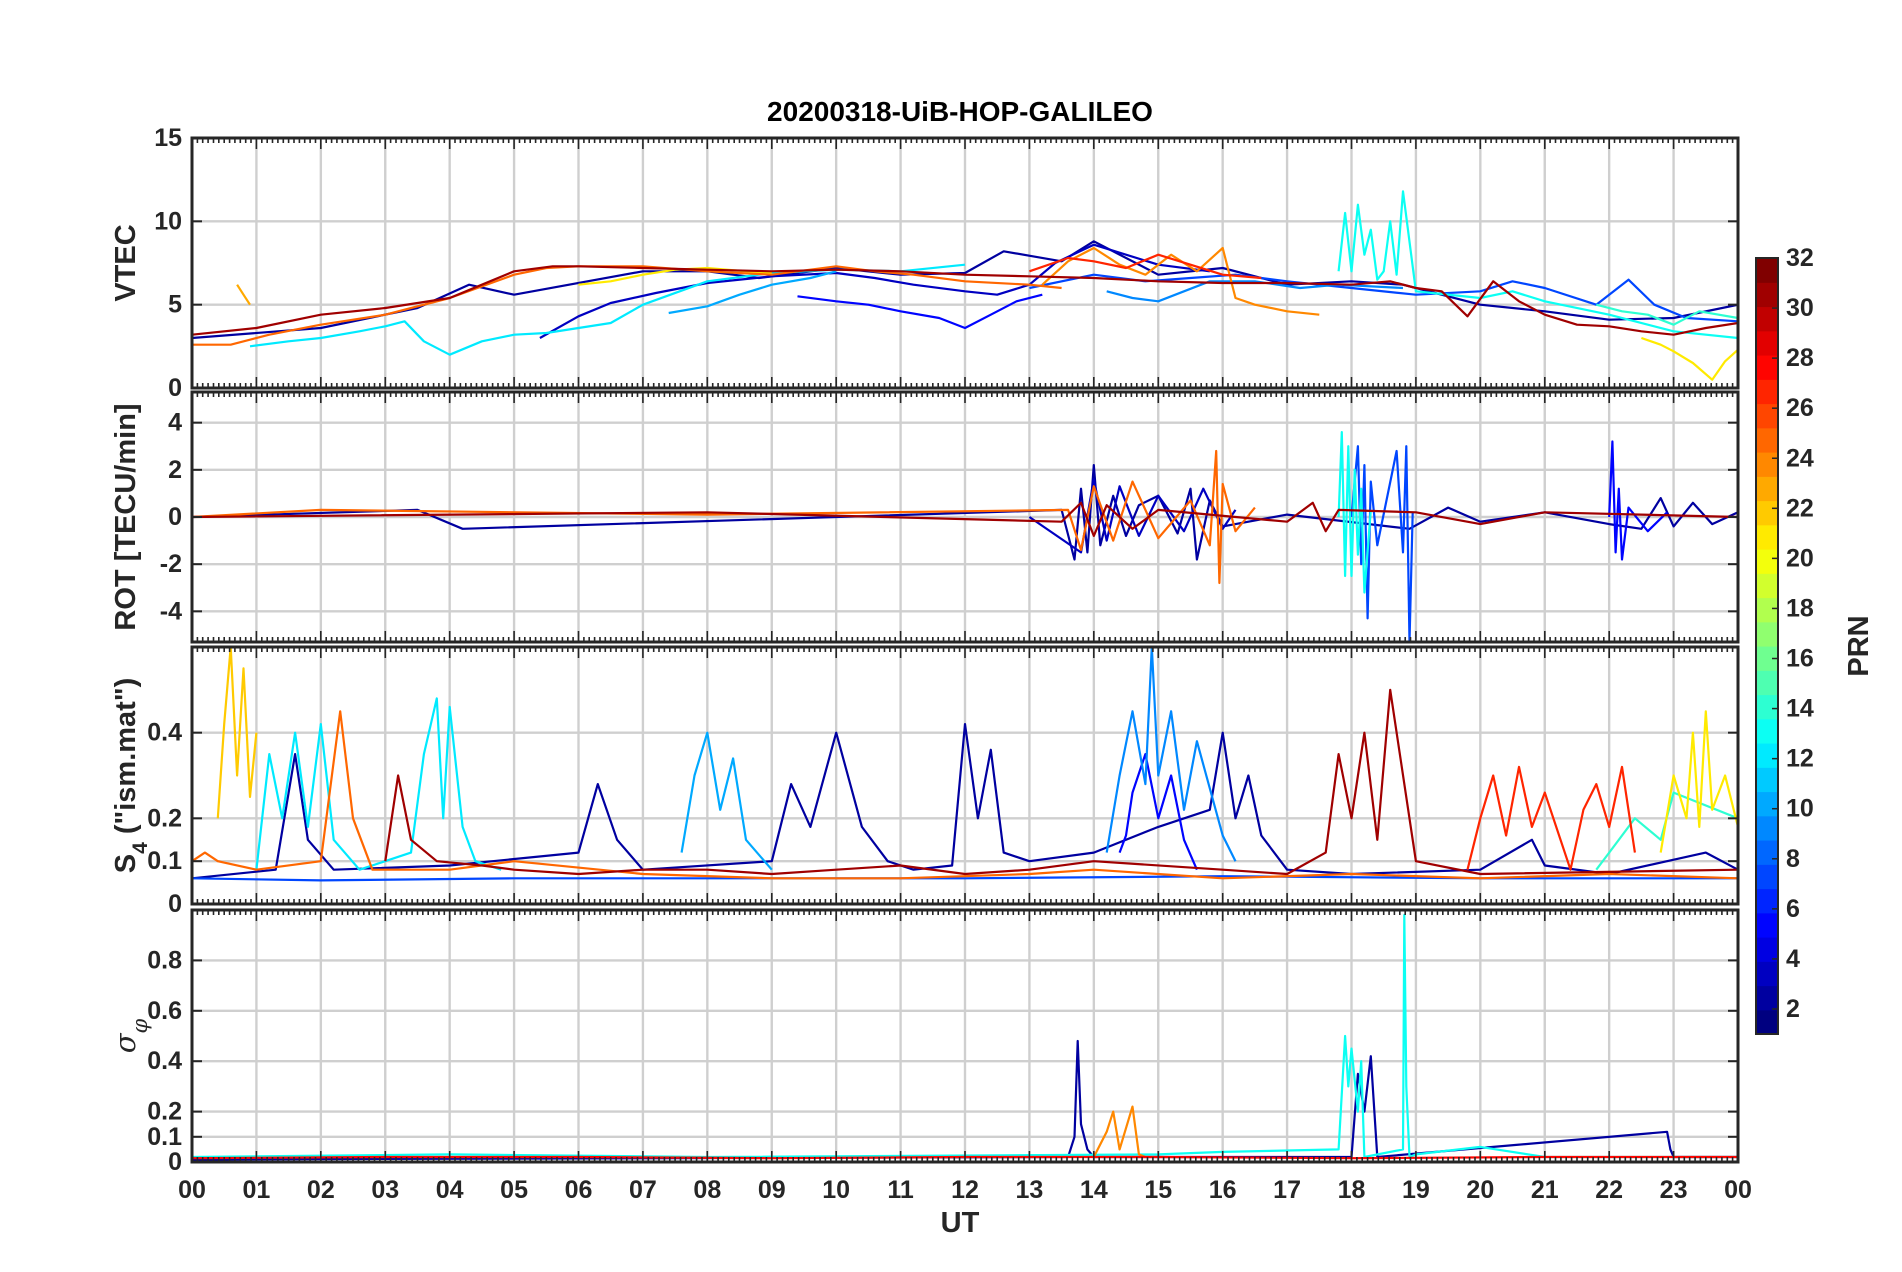  I want to click on x-tick-label: 05, so click(514, 1190).